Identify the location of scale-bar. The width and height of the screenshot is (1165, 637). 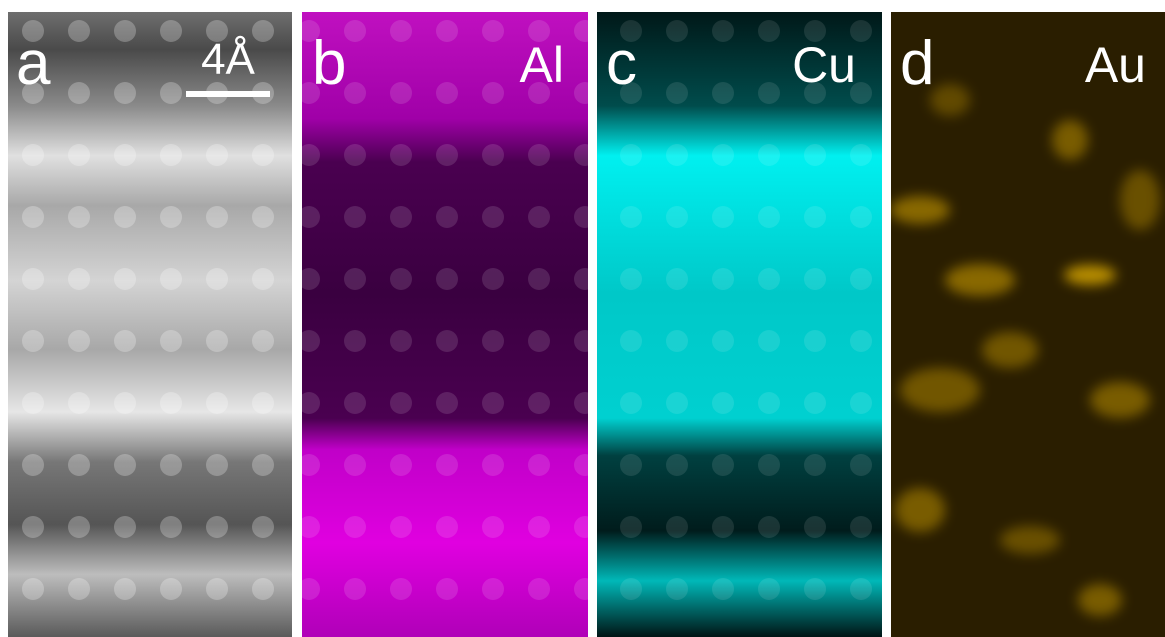
(228, 94).